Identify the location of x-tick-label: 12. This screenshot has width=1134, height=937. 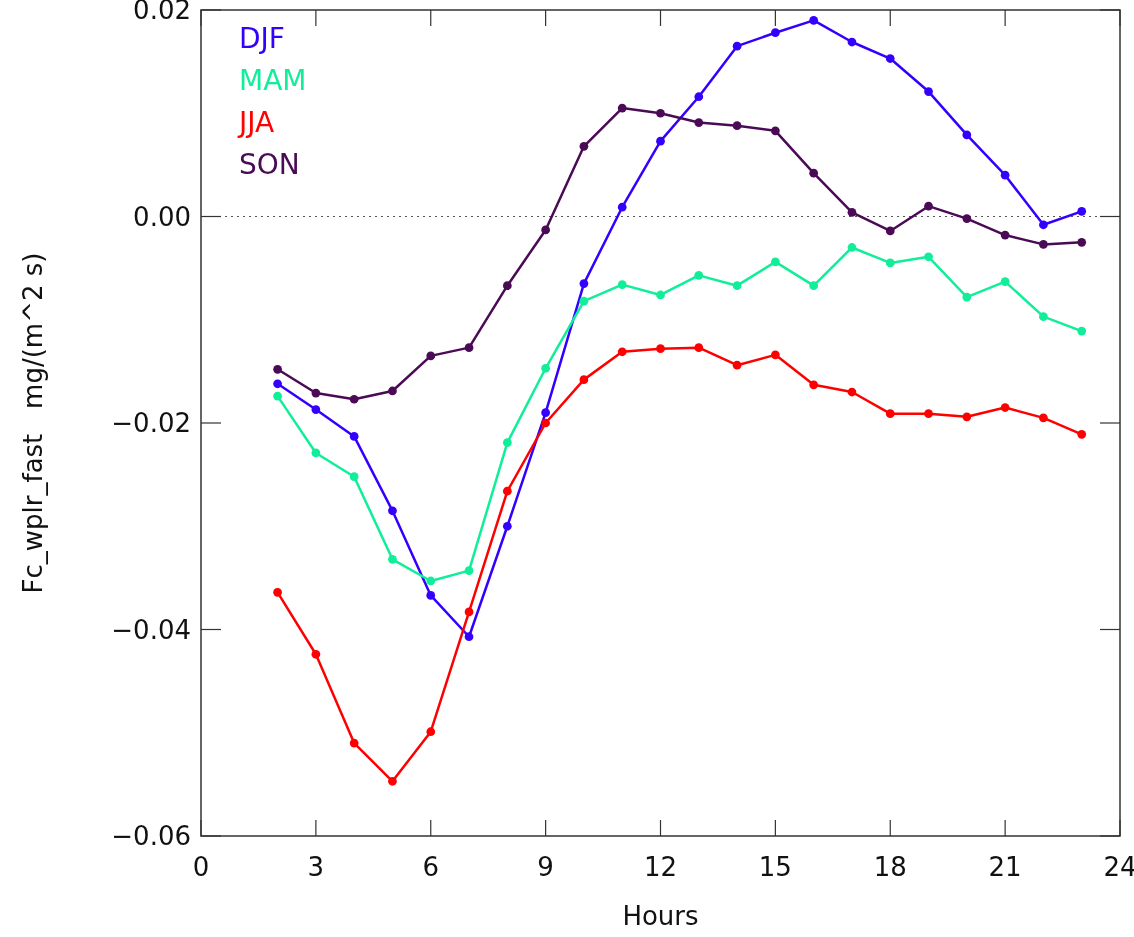
(660, 867).